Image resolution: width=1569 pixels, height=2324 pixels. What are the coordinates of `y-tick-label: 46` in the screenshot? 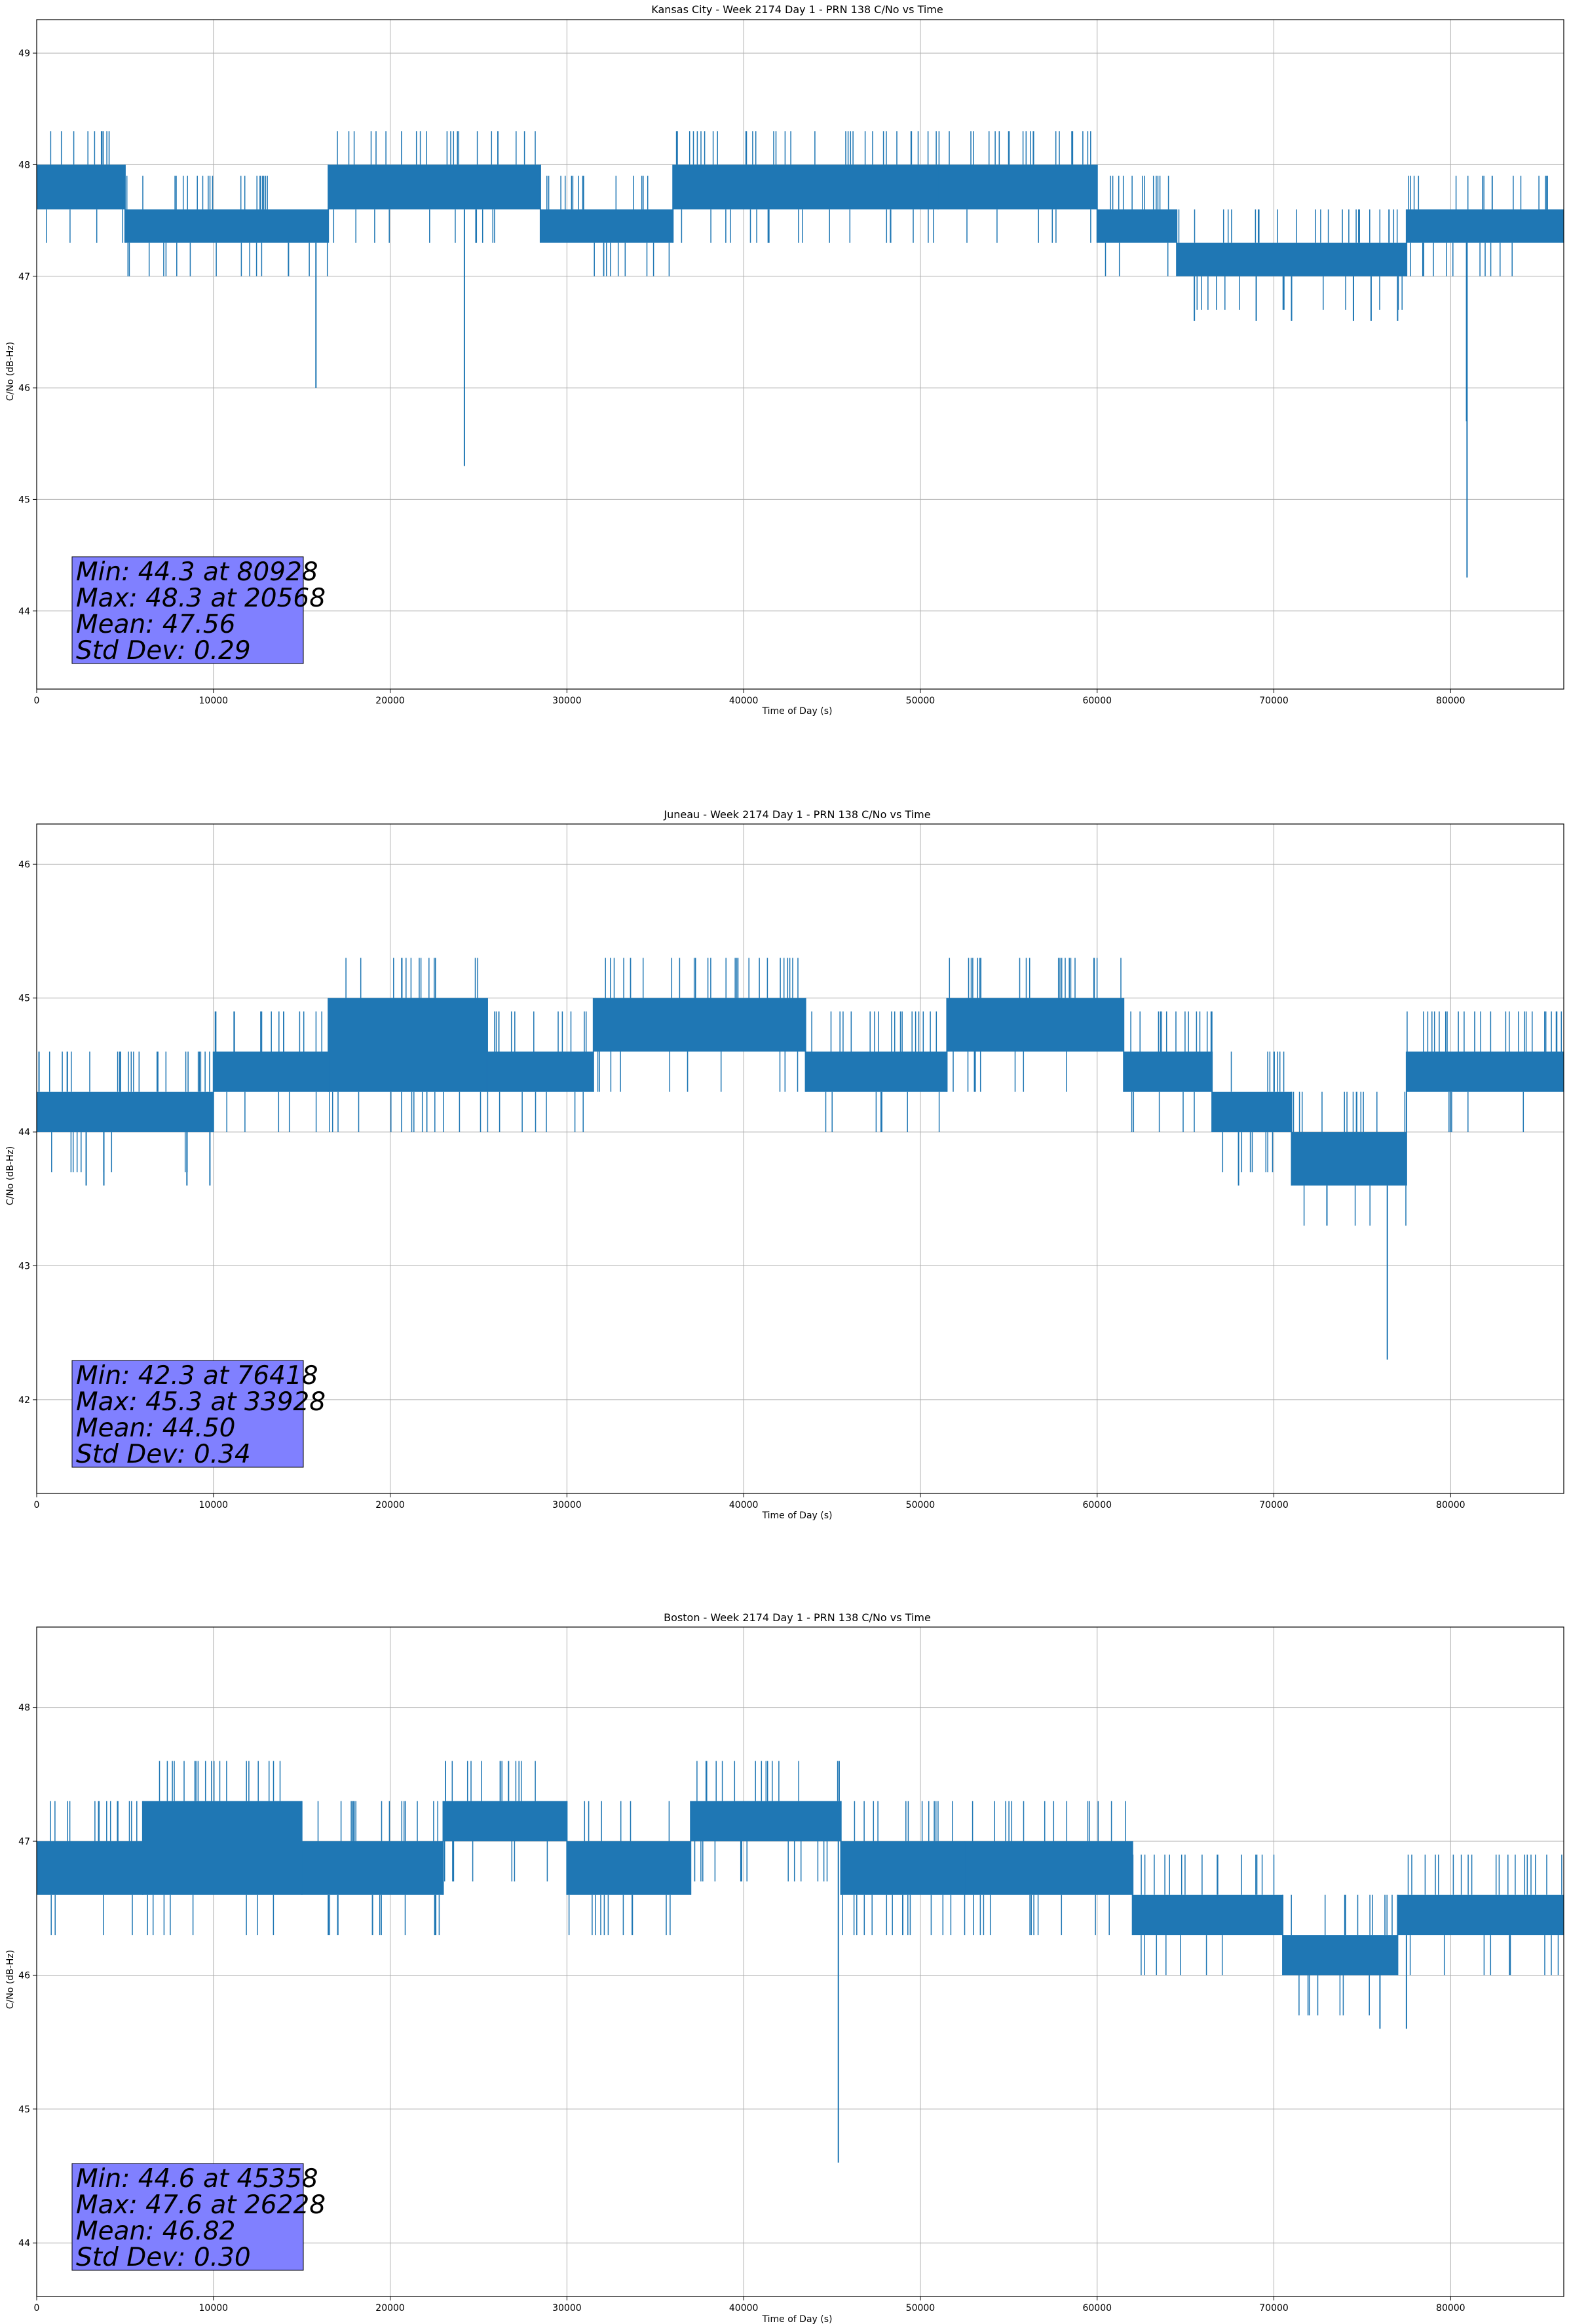 It's located at (24, 864).